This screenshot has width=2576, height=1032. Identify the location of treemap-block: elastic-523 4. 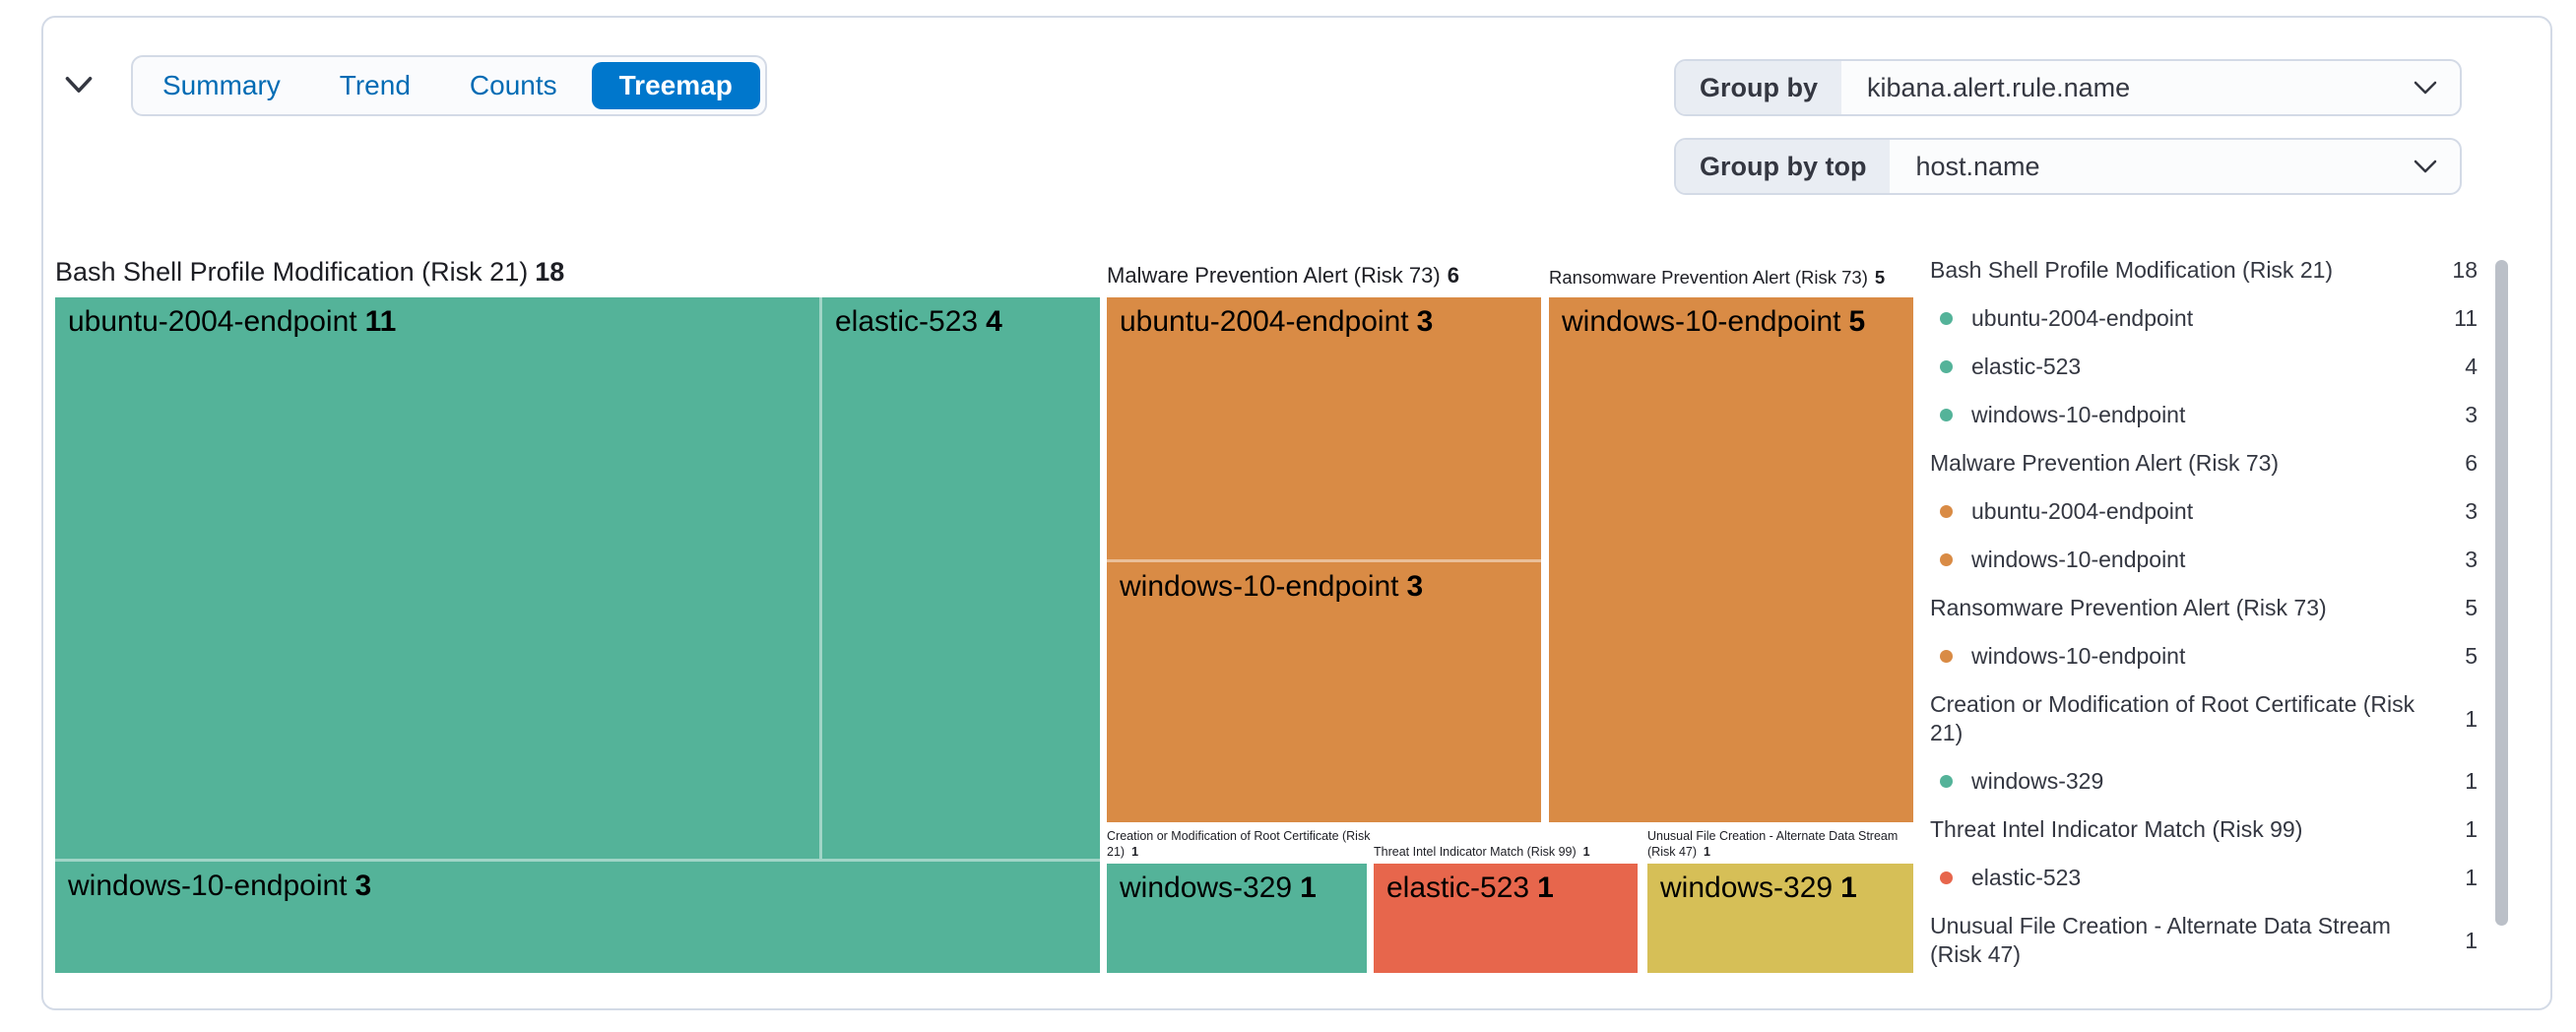
(961, 578).